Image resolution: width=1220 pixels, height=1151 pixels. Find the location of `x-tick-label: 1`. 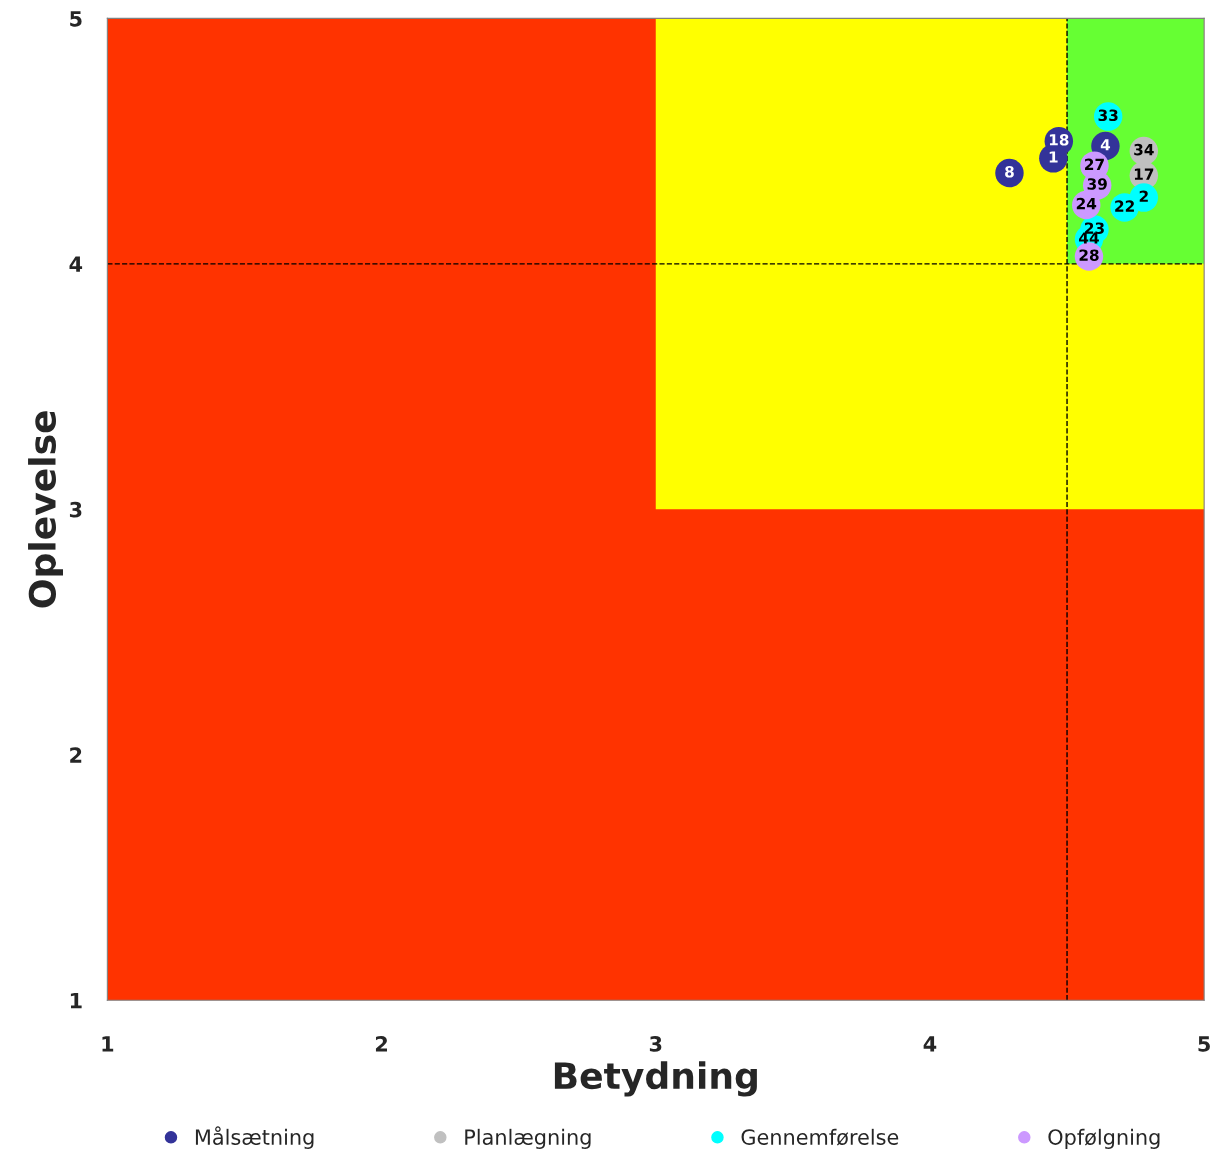

x-tick-label: 1 is located at coordinates (108, 1044).